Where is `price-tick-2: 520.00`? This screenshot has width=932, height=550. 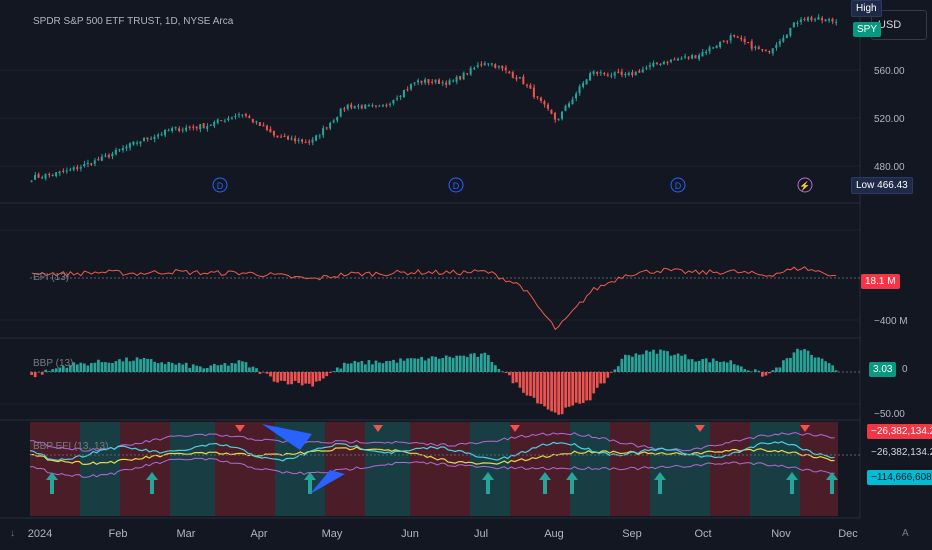 price-tick-2: 520.00 is located at coordinates (889, 119).